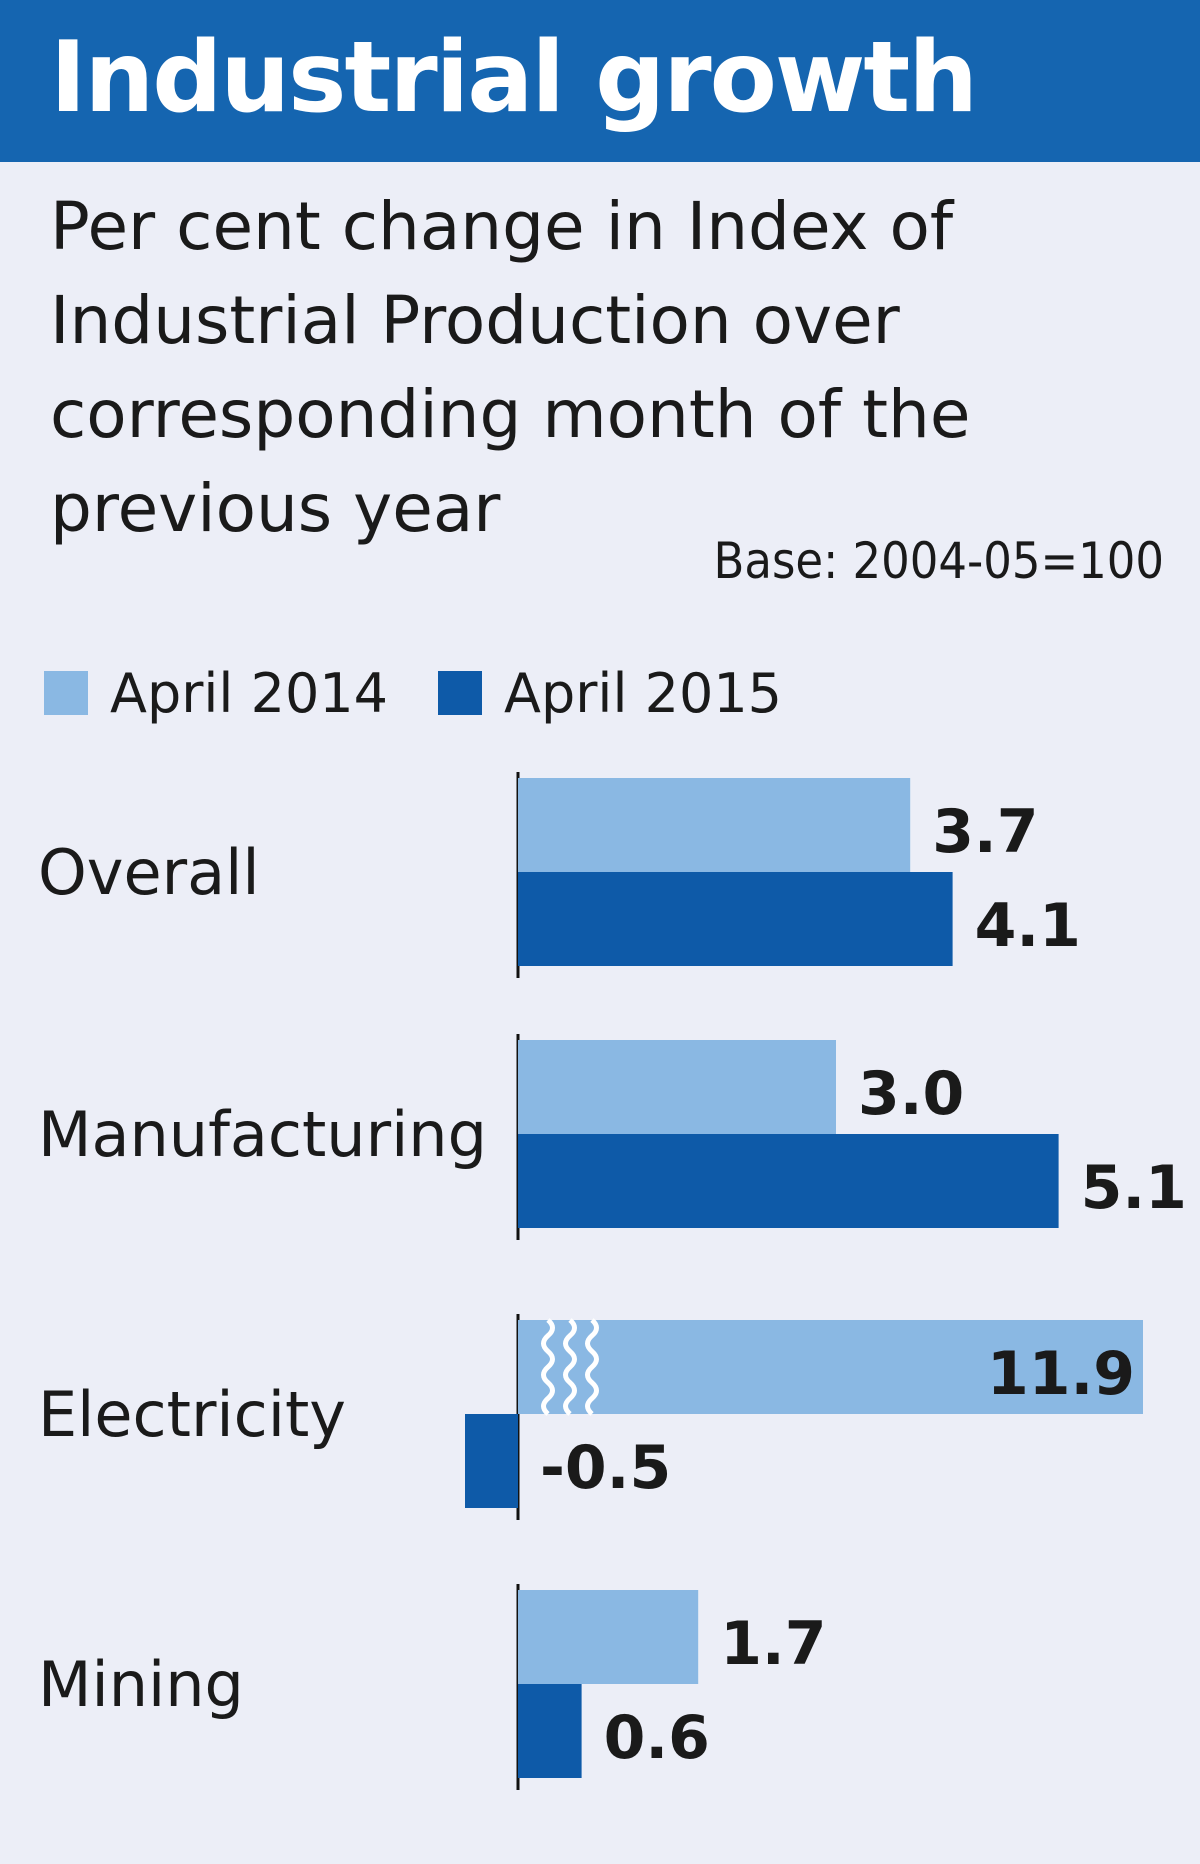 This screenshot has width=1200, height=1864. What do you see at coordinates (830, 1367) in the screenshot?
I see `bar-electricity-2014` at bounding box center [830, 1367].